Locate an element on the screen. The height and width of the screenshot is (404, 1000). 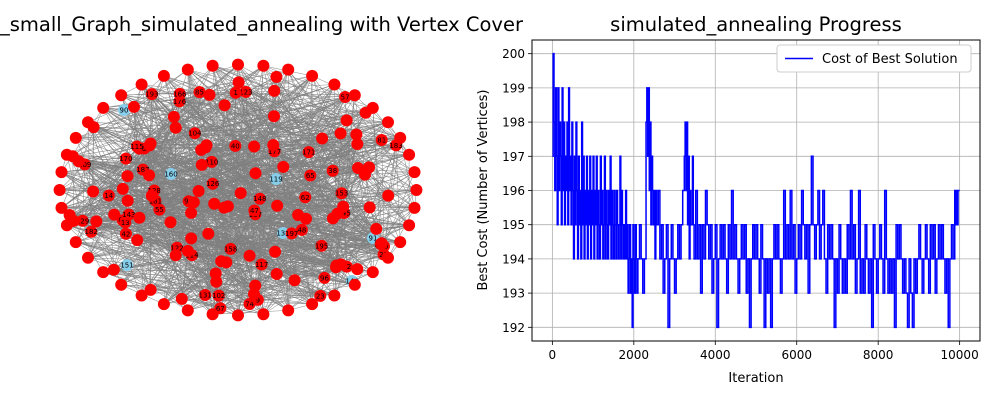
node-label: 131 is located at coordinates (205, 296).